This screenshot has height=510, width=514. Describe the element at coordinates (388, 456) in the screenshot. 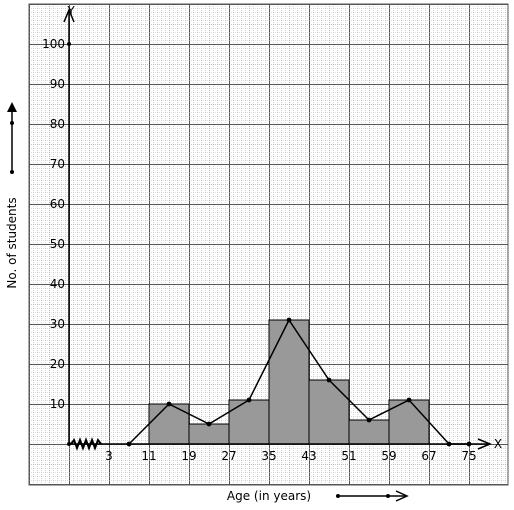

I see `x-tick-label: 59` at that location.